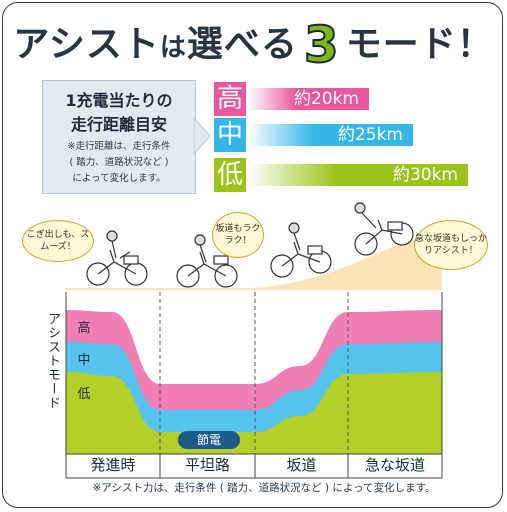  What do you see at coordinates (118, 124) in the screenshot?
I see `range-info-heading-line2: 走行距離目安` at bounding box center [118, 124].